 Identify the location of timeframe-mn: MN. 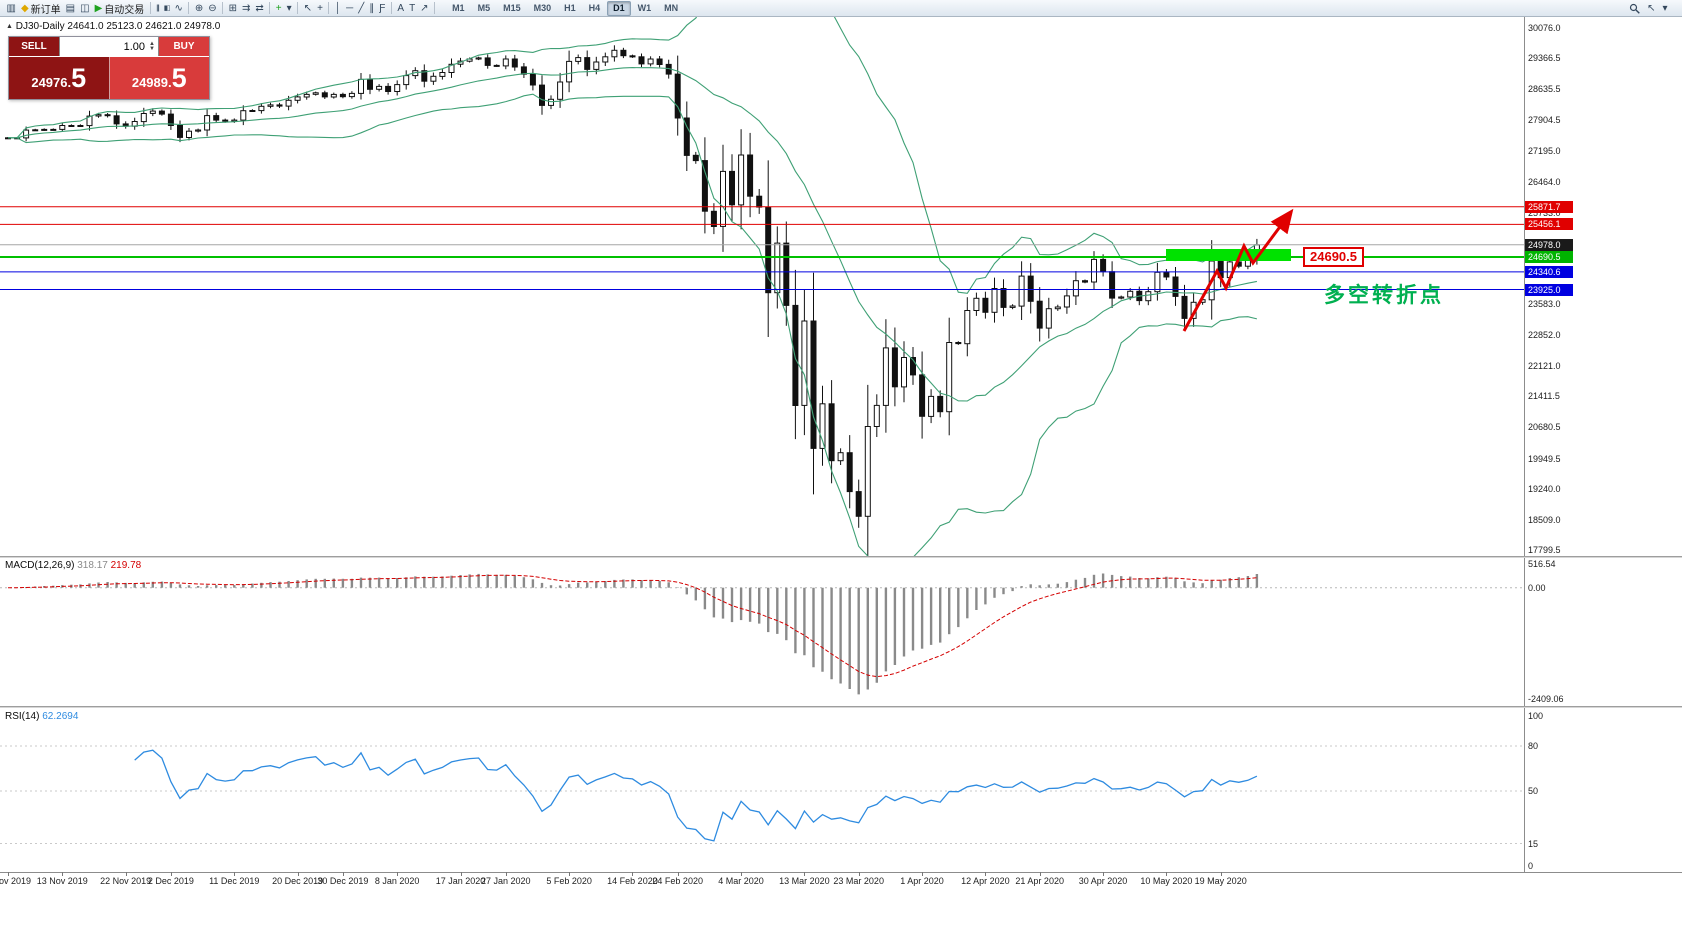
(671, 7).